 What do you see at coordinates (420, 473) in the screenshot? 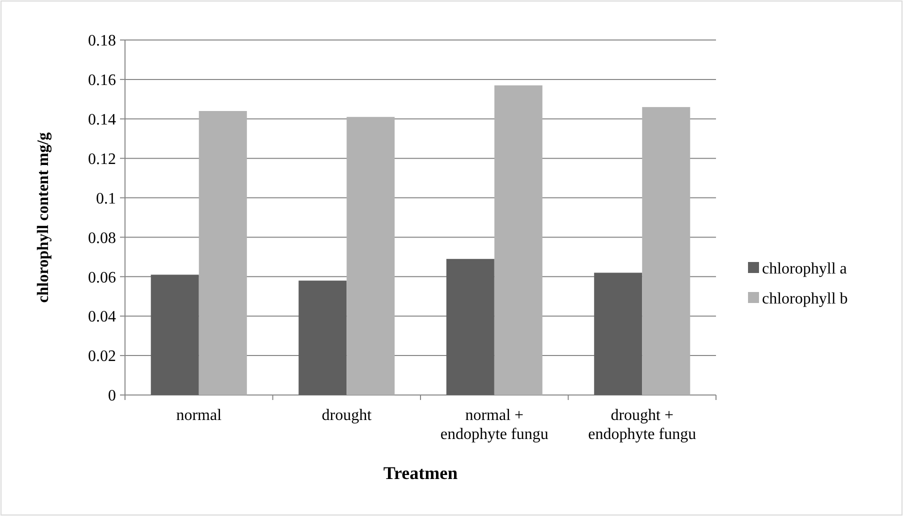
I see `x-axis-title: Treatmen` at bounding box center [420, 473].